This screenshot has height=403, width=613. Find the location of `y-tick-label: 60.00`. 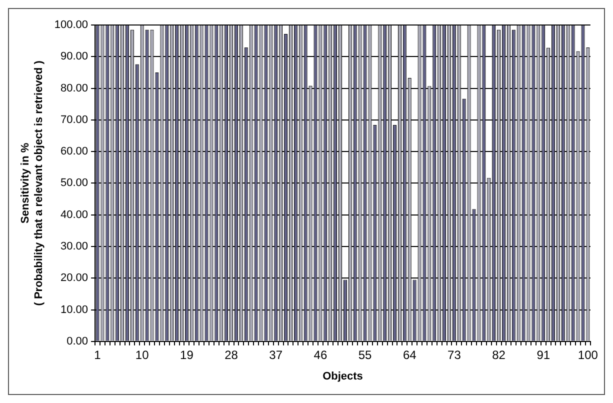

y-tick-label: 60.00 is located at coordinates (74, 152).